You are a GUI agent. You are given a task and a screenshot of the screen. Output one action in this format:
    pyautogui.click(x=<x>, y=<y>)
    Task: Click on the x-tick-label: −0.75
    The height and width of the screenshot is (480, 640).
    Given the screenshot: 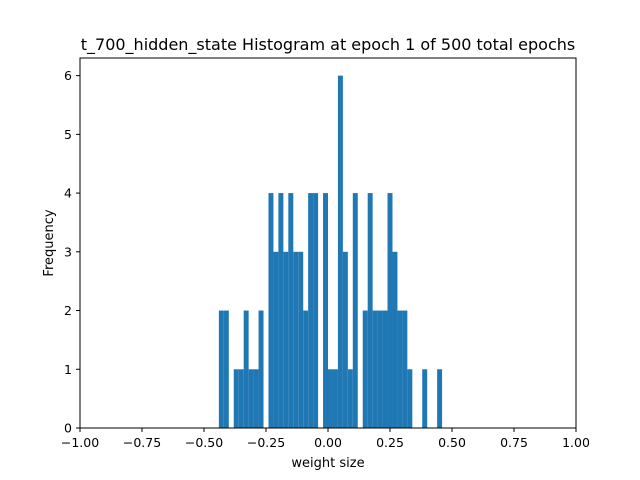 What is the action you would take?
    pyautogui.click(x=142, y=442)
    